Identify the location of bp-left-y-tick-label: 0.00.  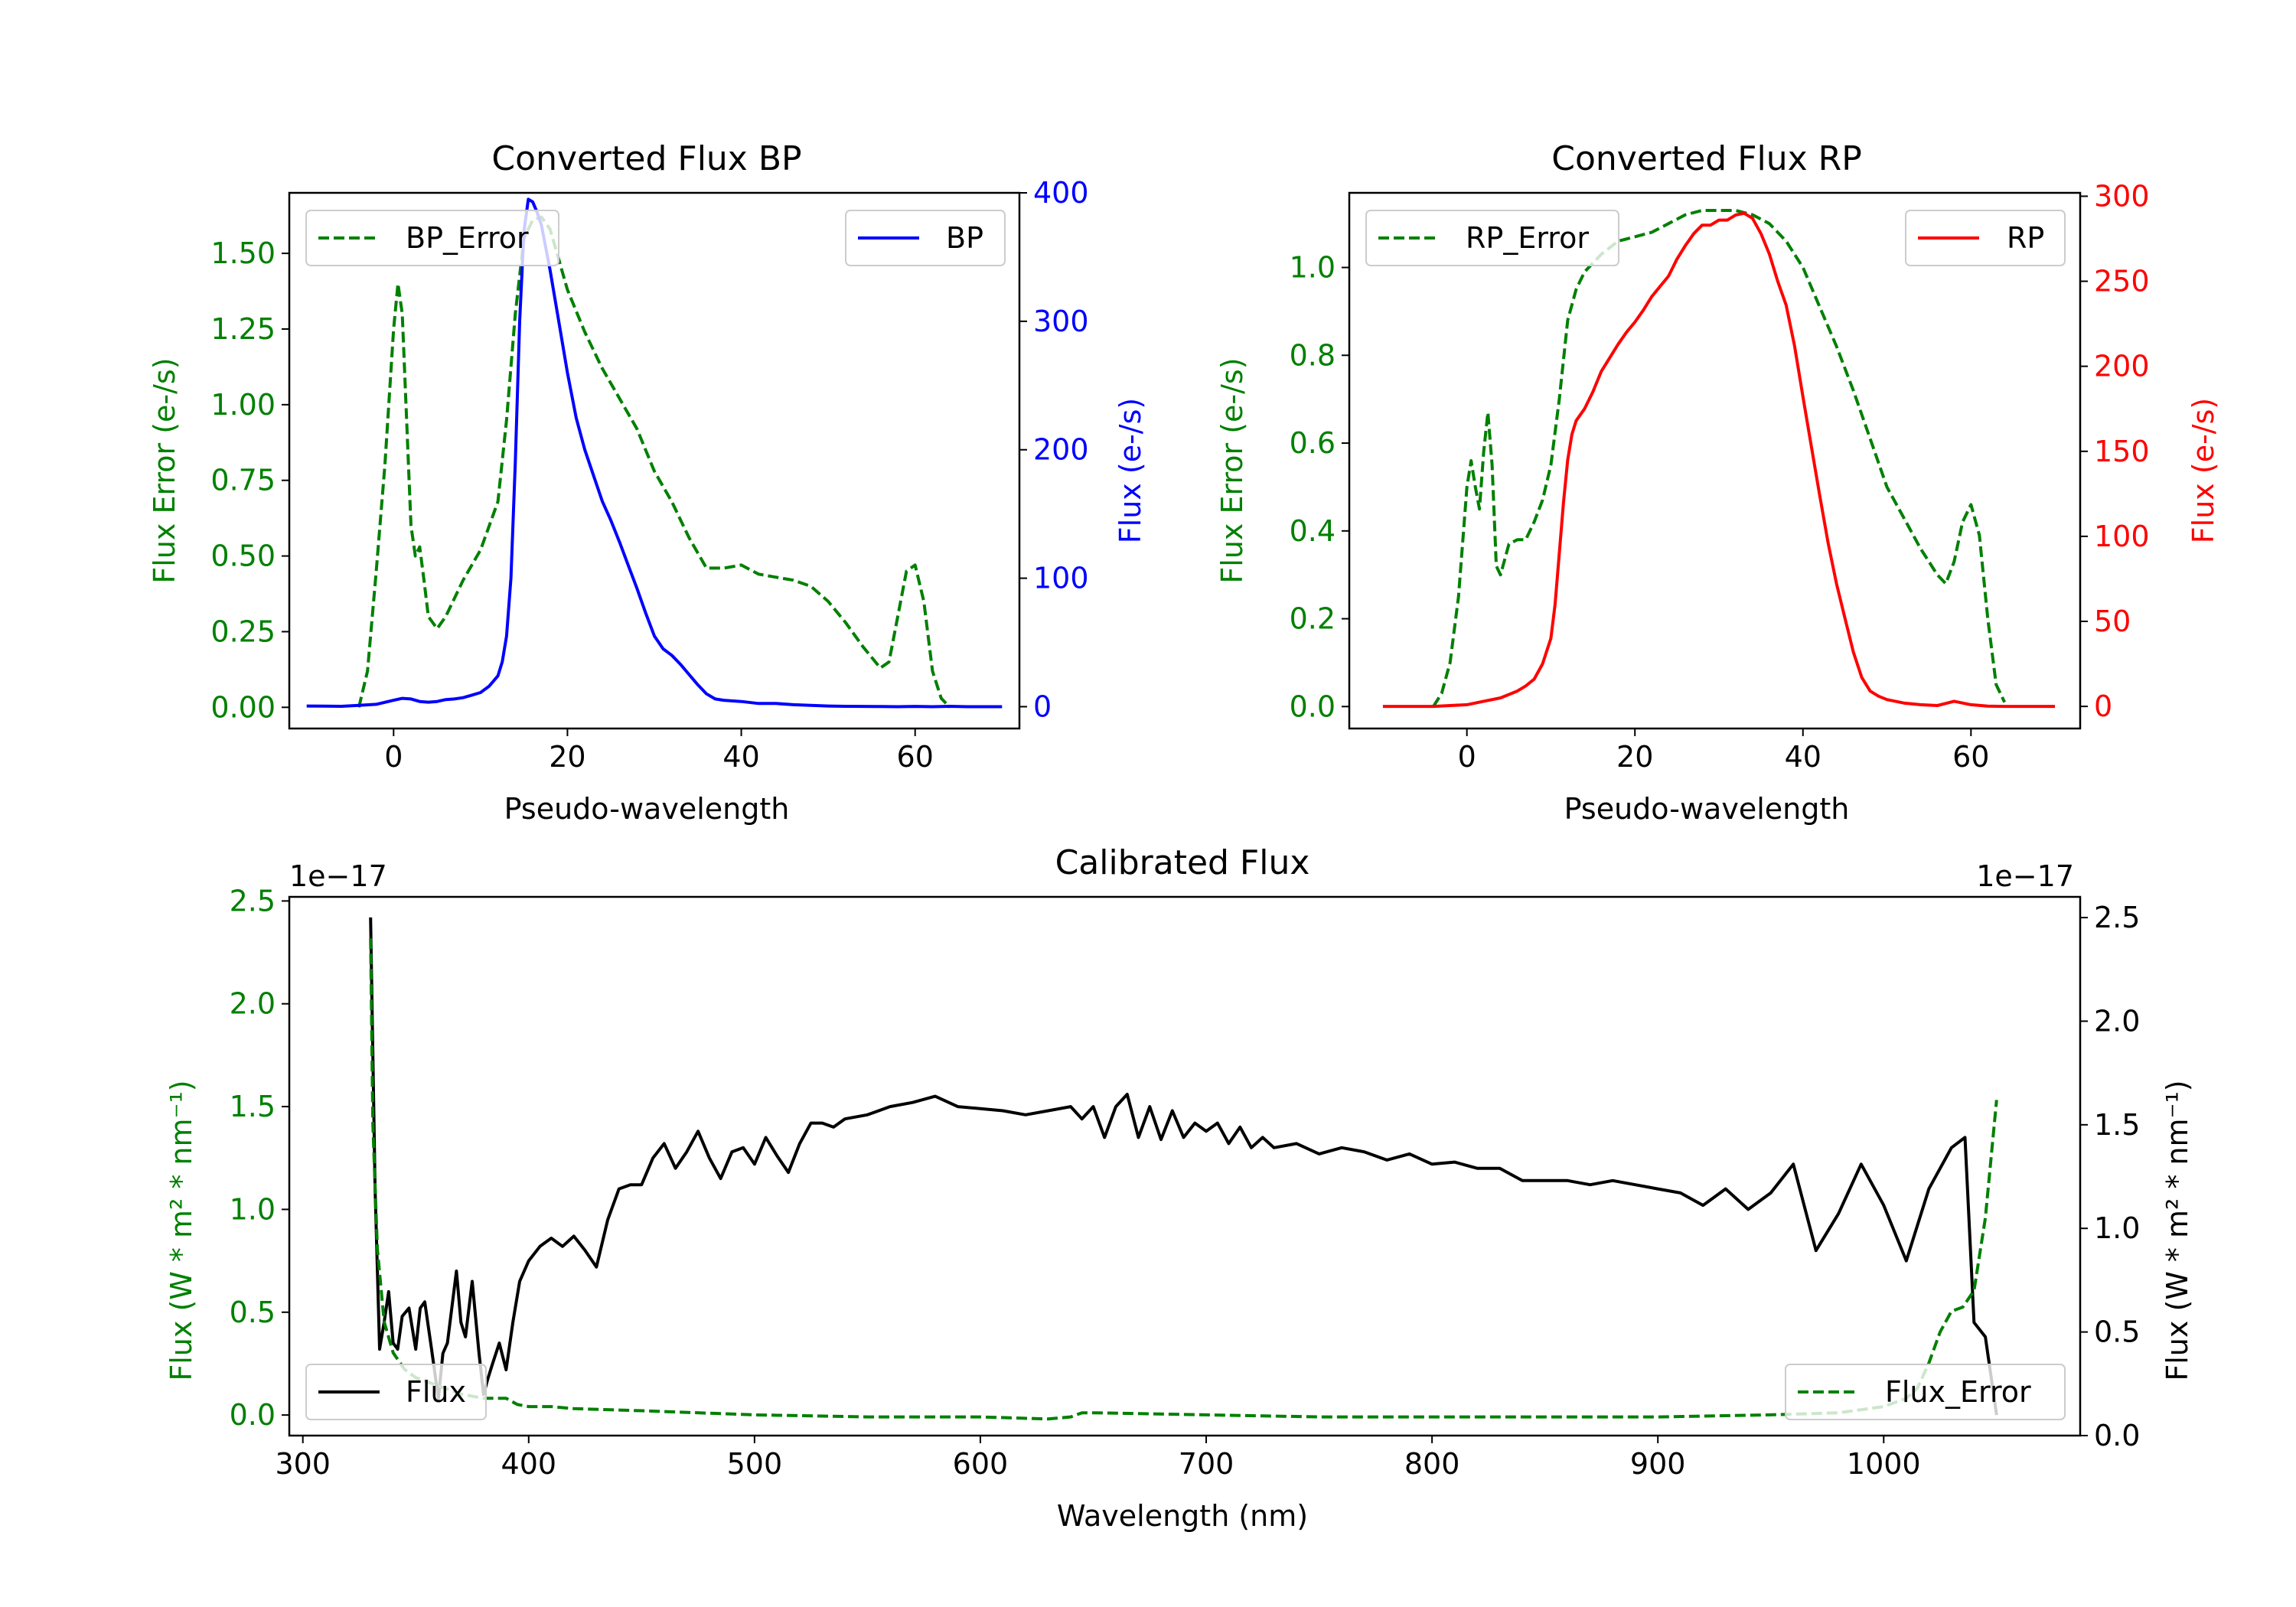
(243, 707).